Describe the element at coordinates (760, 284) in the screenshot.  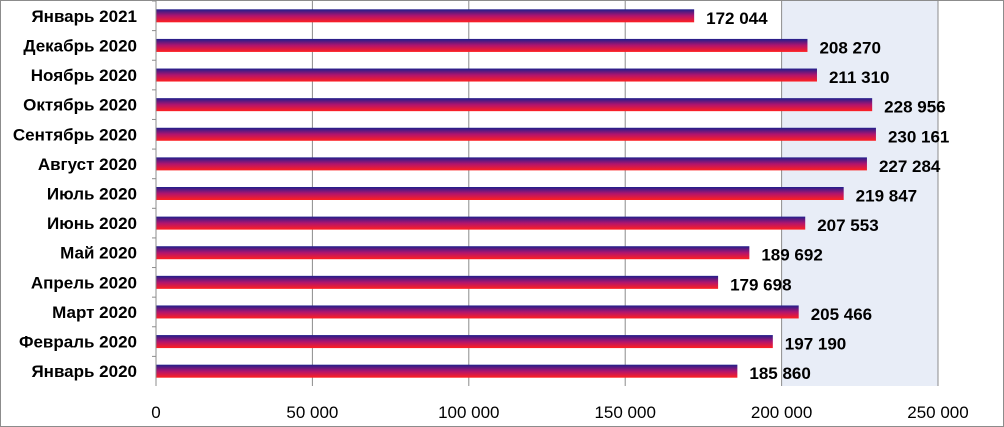
I see `value-label: 179 698` at that location.